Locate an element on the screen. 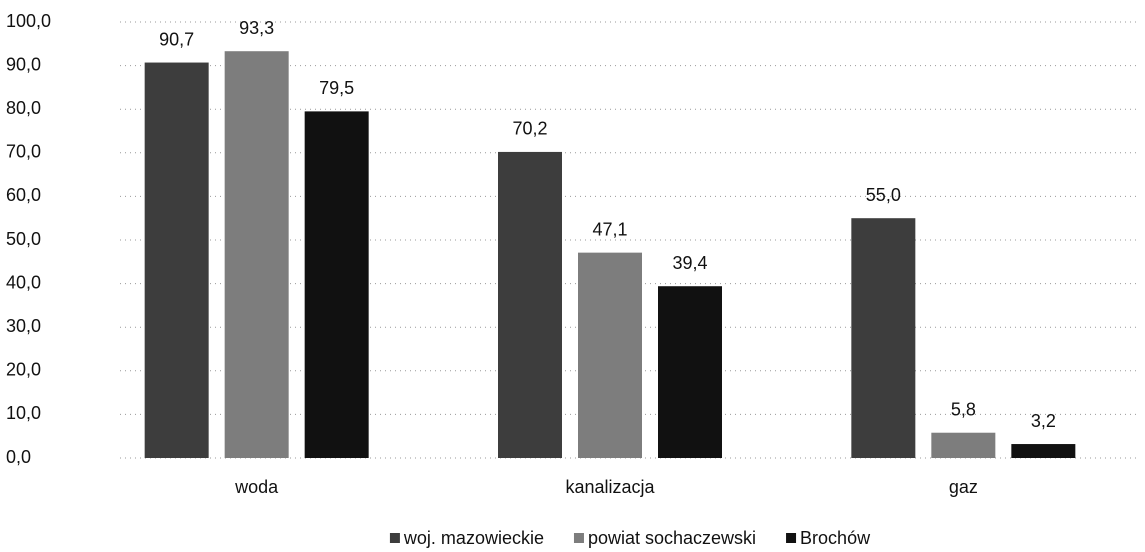 This screenshot has width=1145, height=552. y-tick-label: 100,0 is located at coordinates (28, 21).